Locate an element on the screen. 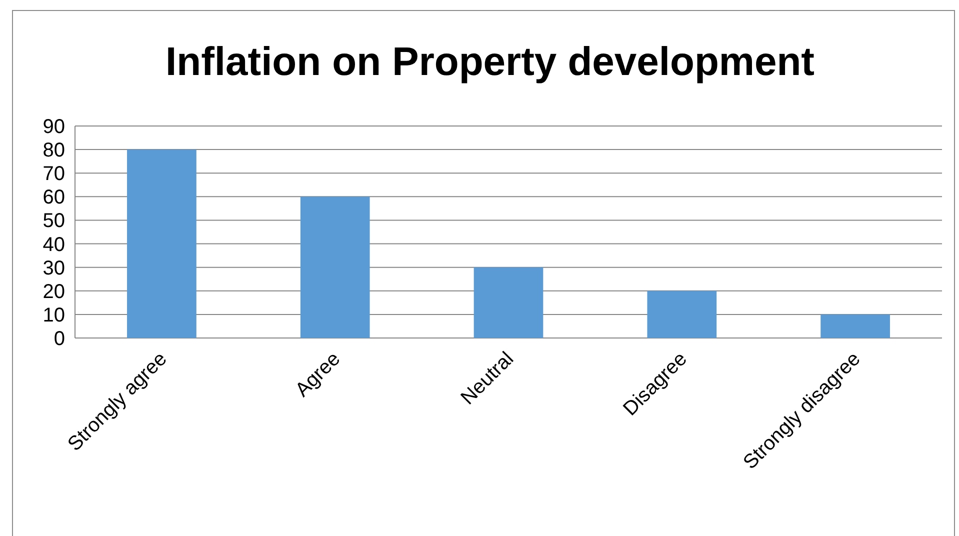 The image size is (959, 536). y-tick-label: 60 is located at coordinates (53, 197).